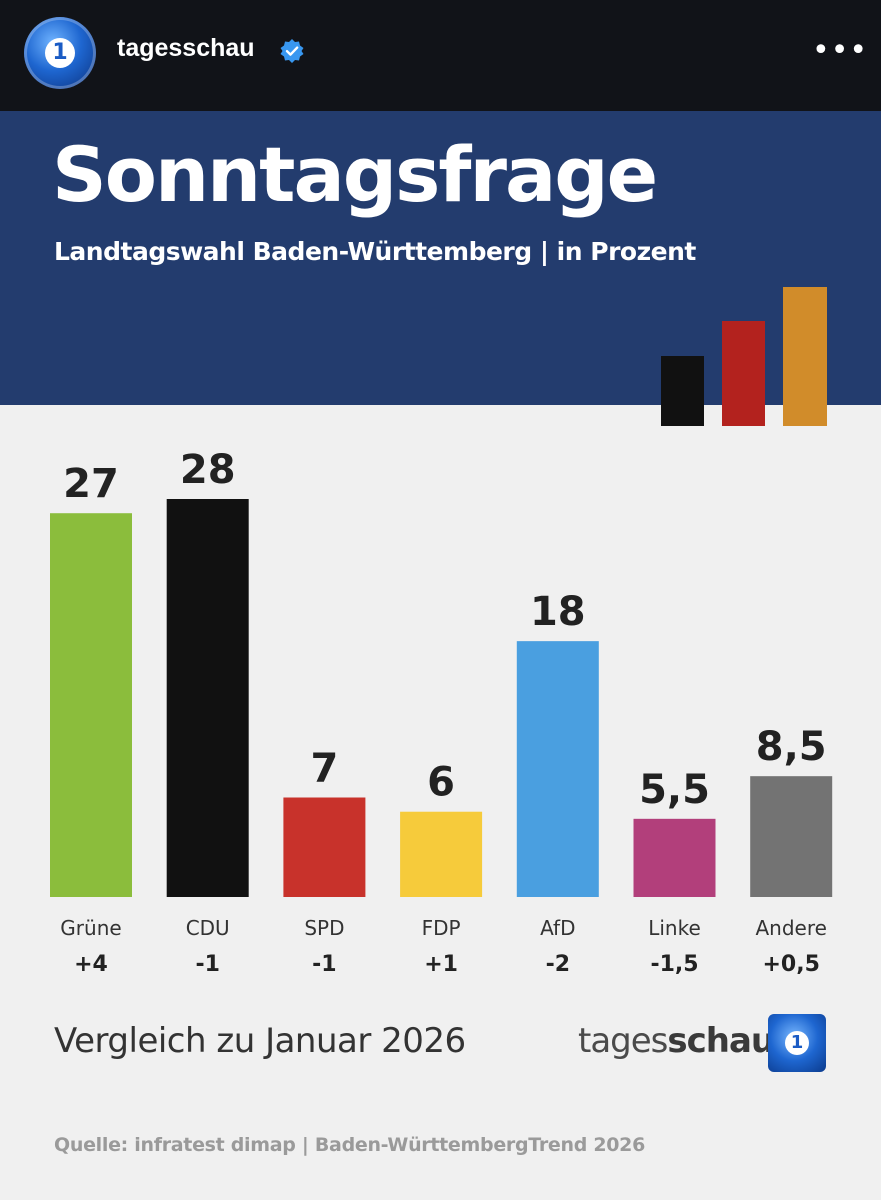  What do you see at coordinates (840, 50) in the screenshot?
I see `more-options-button: •••` at bounding box center [840, 50].